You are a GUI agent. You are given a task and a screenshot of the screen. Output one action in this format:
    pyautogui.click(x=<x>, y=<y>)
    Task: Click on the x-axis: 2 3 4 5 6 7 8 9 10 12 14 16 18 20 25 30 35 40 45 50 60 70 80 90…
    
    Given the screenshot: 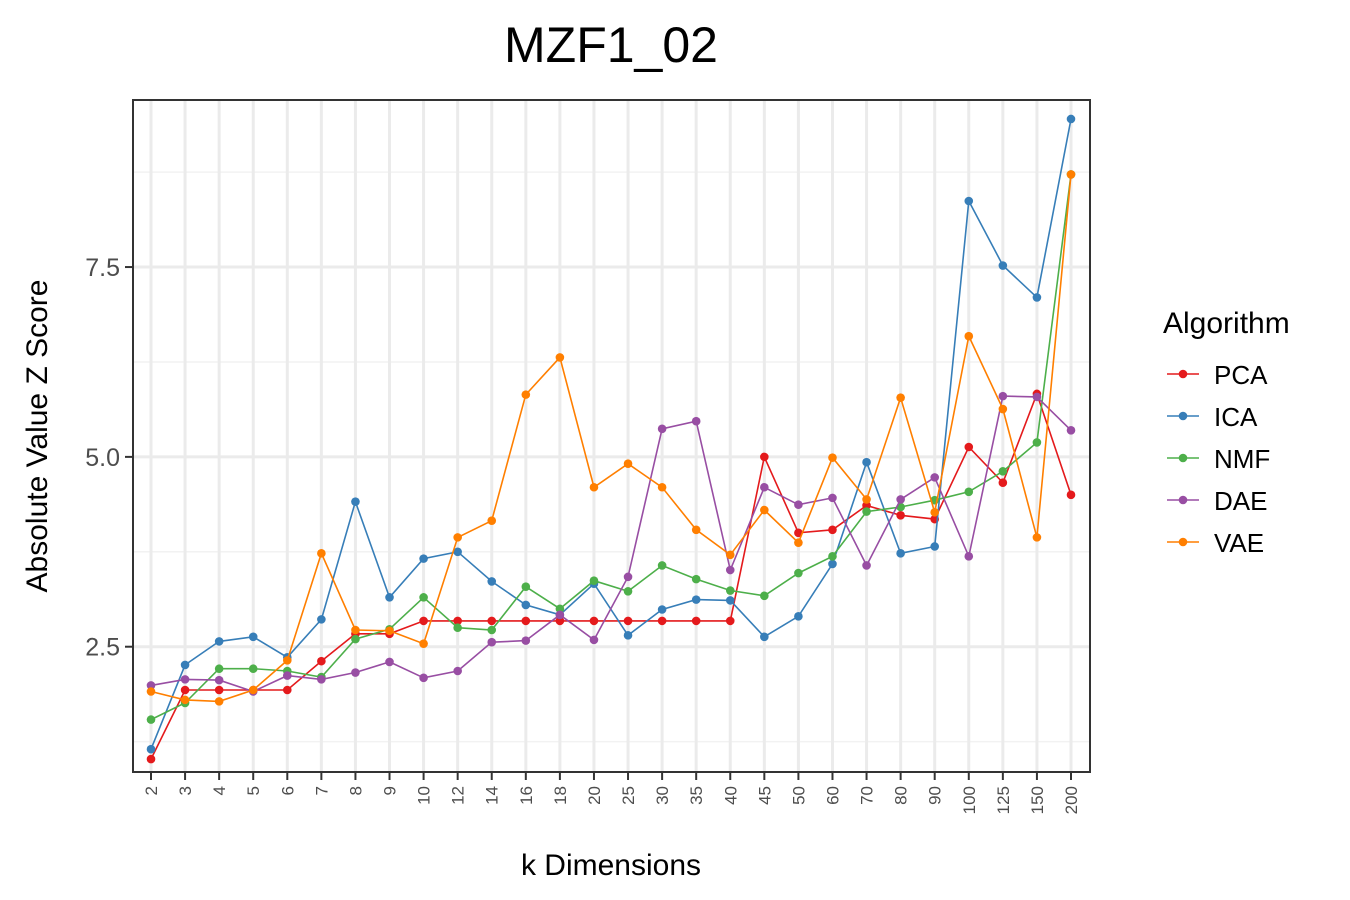 What is the action you would take?
    pyautogui.click(x=611, y=793)
    